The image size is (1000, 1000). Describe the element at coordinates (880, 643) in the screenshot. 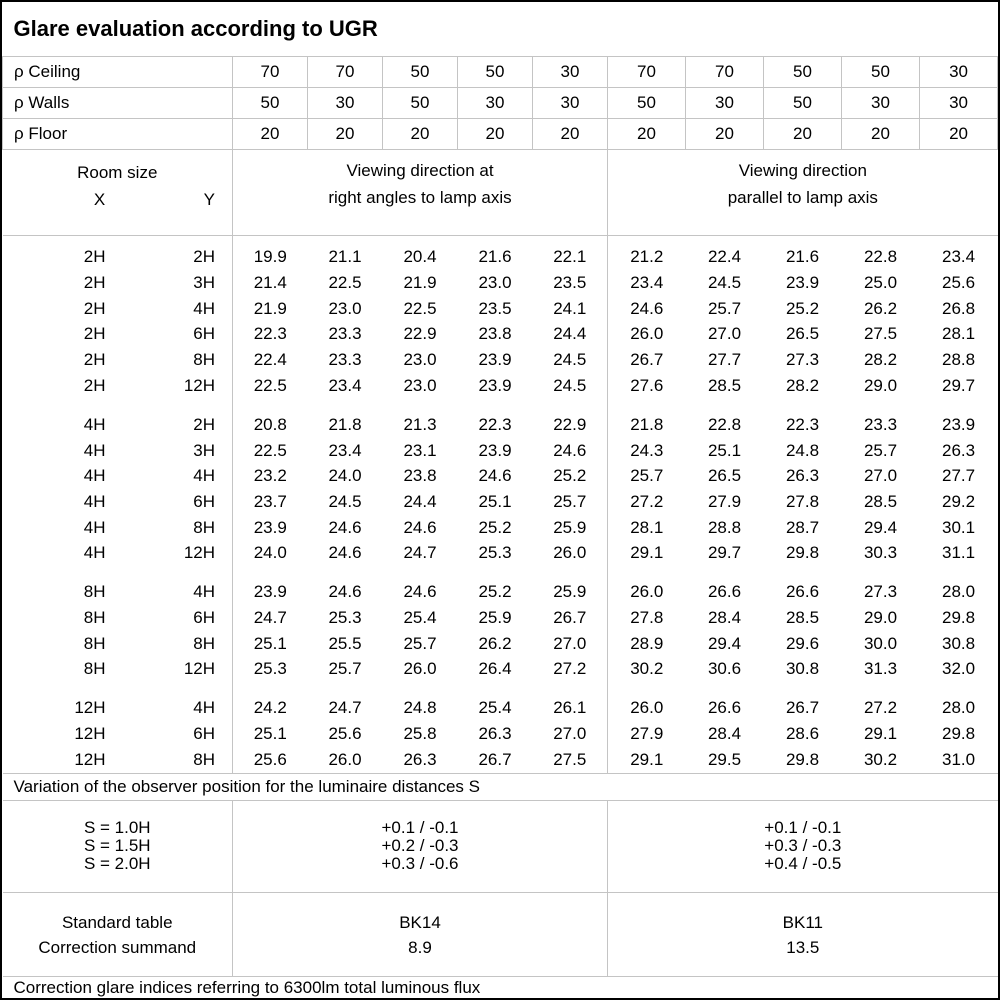

I see `ugr-value-cell: 30.0` at that location.